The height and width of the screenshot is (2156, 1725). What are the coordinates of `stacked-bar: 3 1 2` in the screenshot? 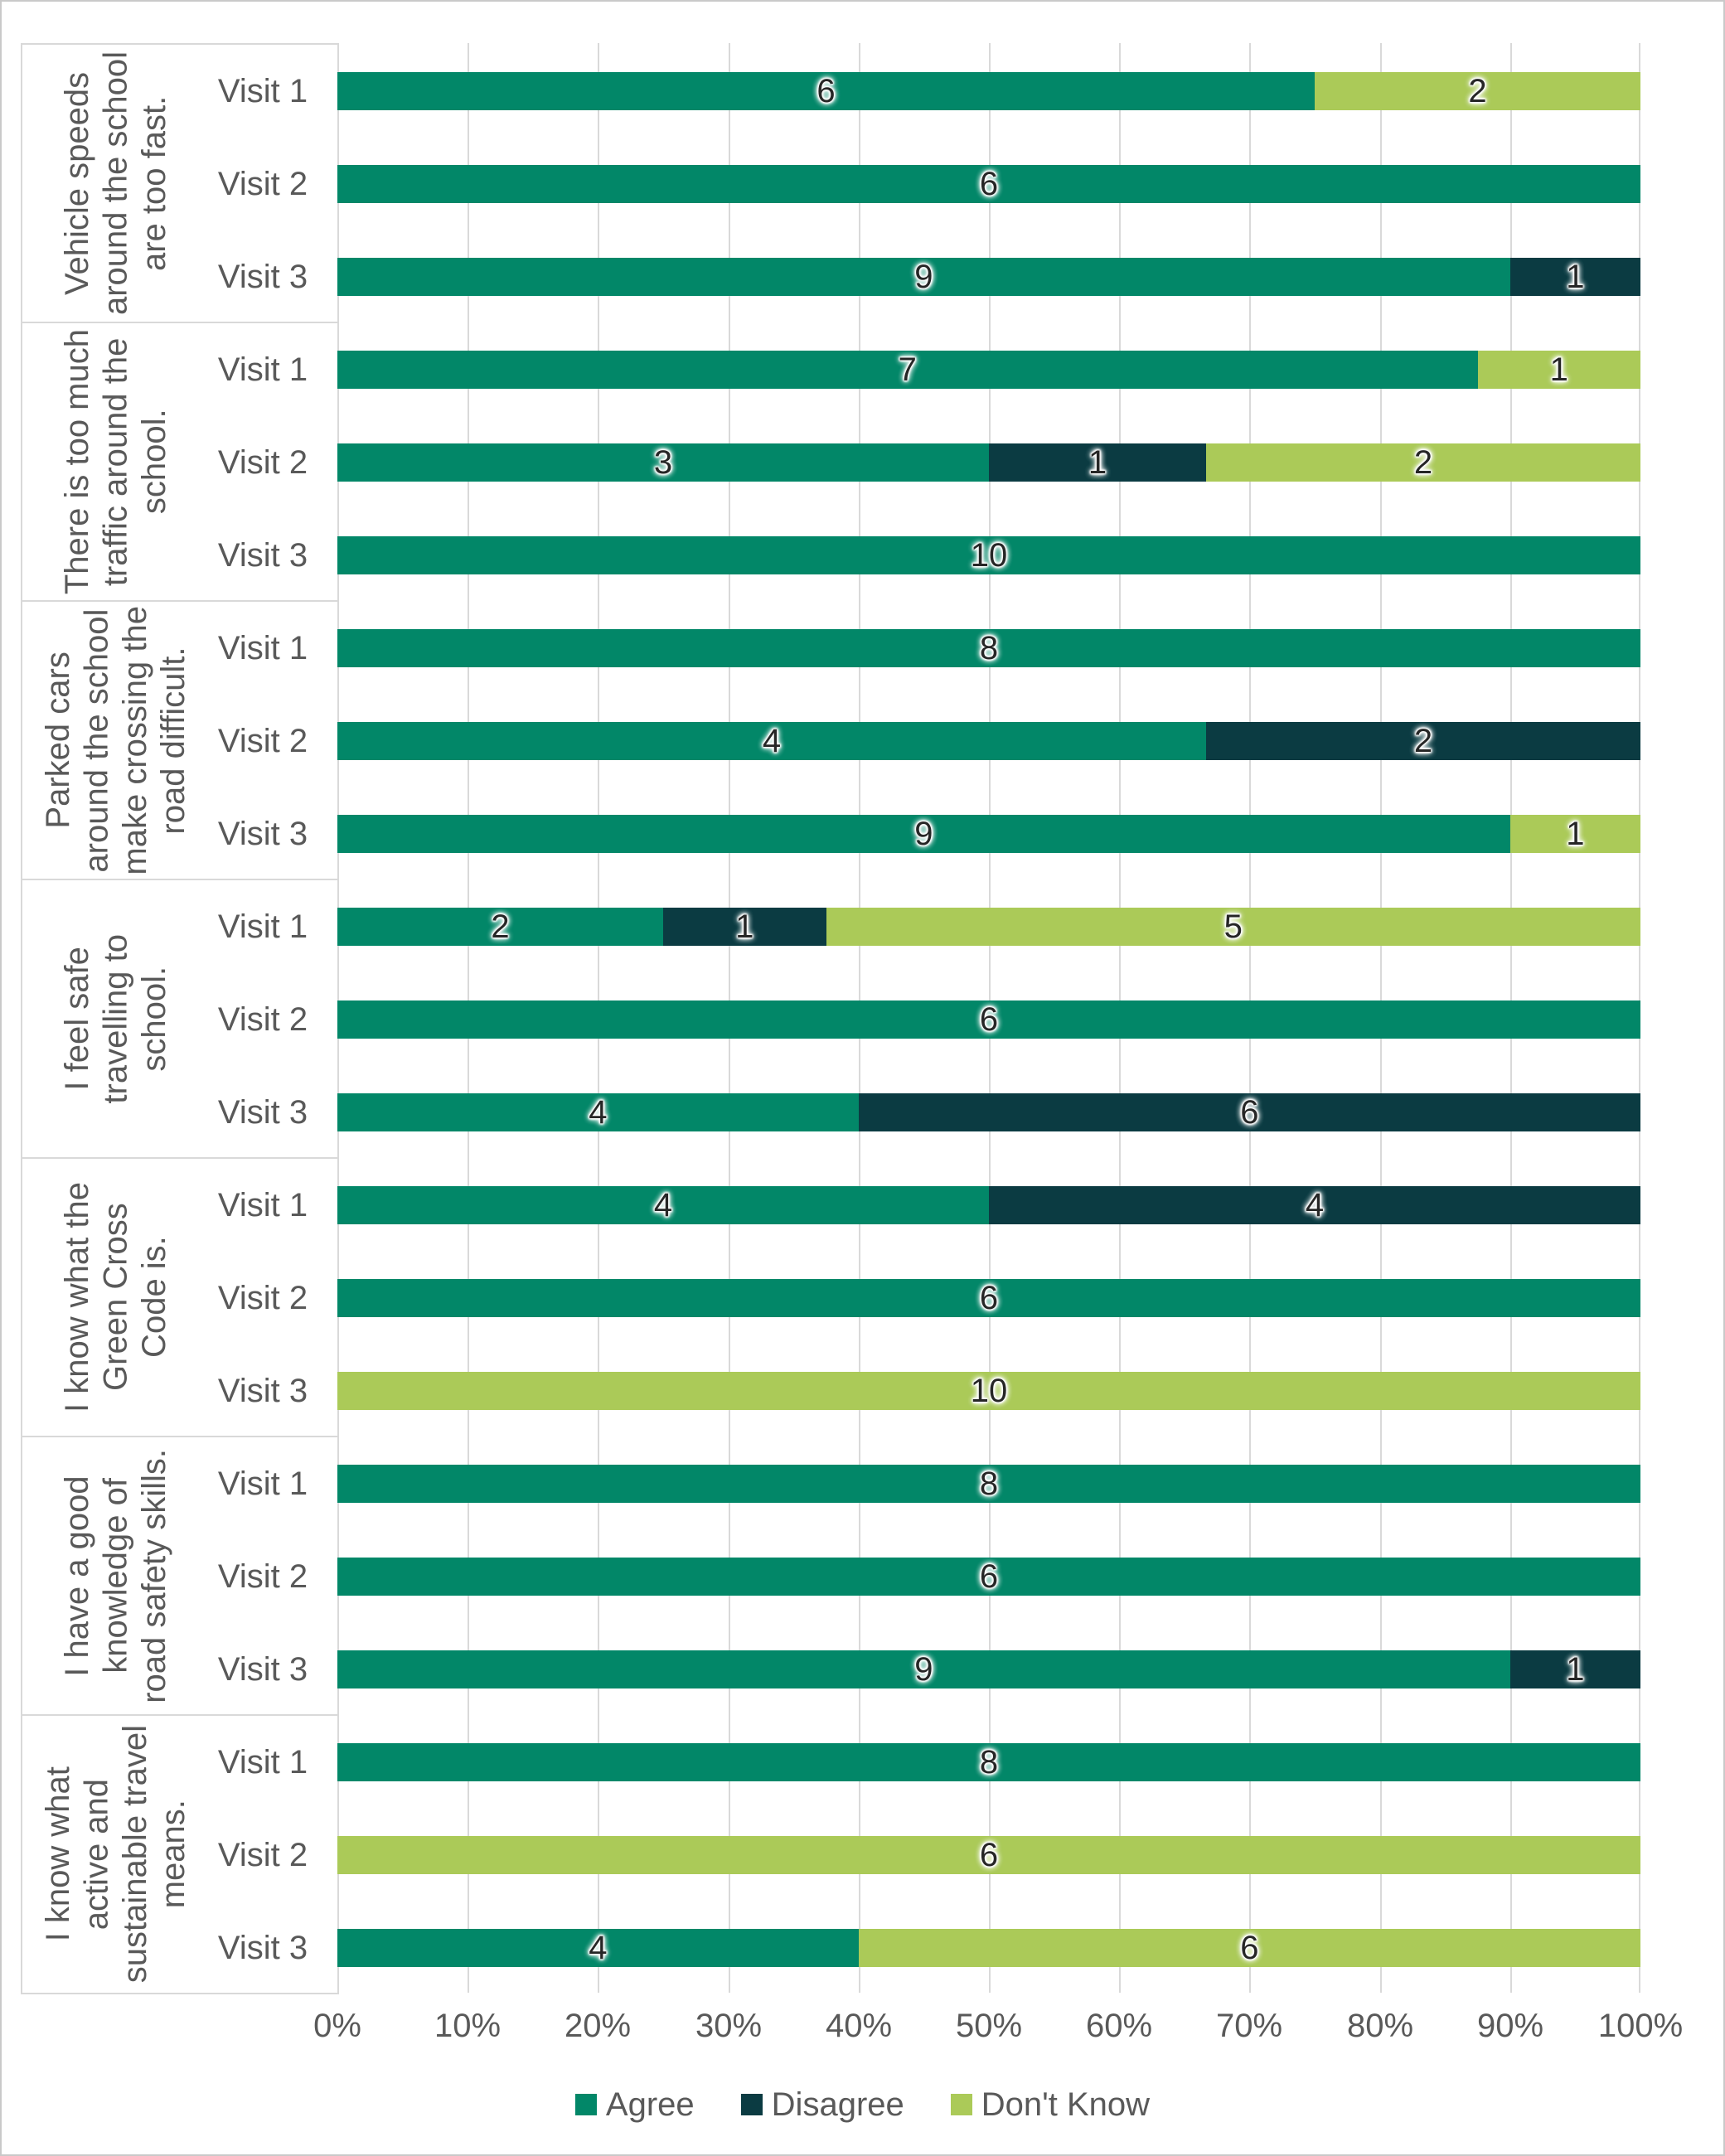 It's located at (988, 462).